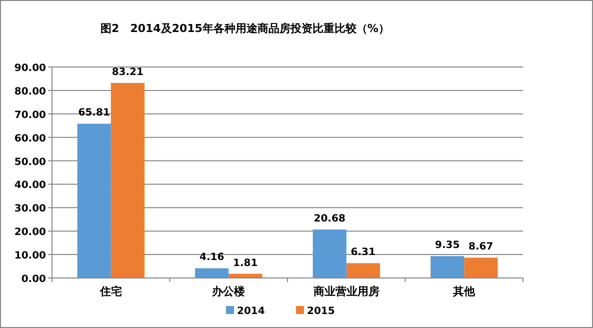 The width and height of the screenshot is (593, 328). I want to click on x-tick-label: 其他, so click(464, 291).